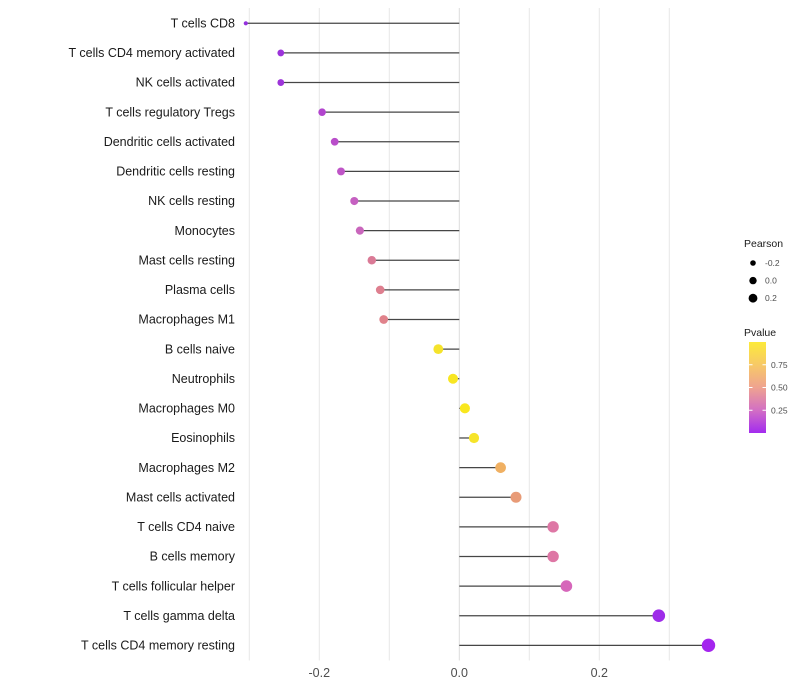 Image resolution: width=800 pixels, height=700 pixels. What do you see at coordinates (320, 673) in the screenshot?
I see `x-axis-tick-label: -0.2` at bounding box center [320, 673].